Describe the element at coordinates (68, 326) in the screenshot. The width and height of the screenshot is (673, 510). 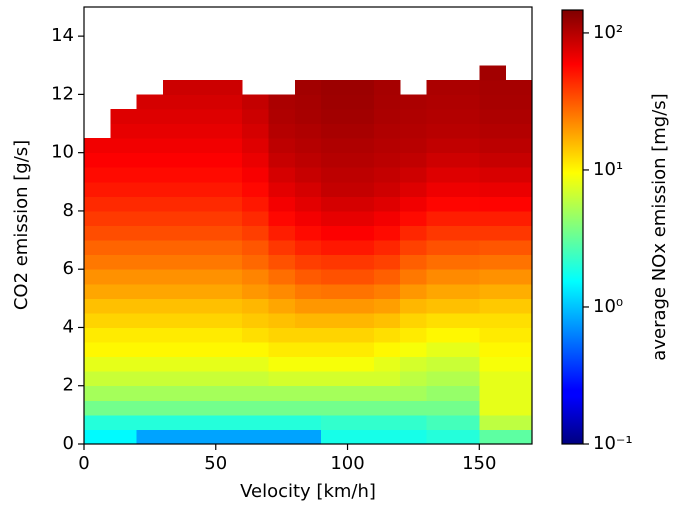
I see `y-tick-label: 4` at that location.